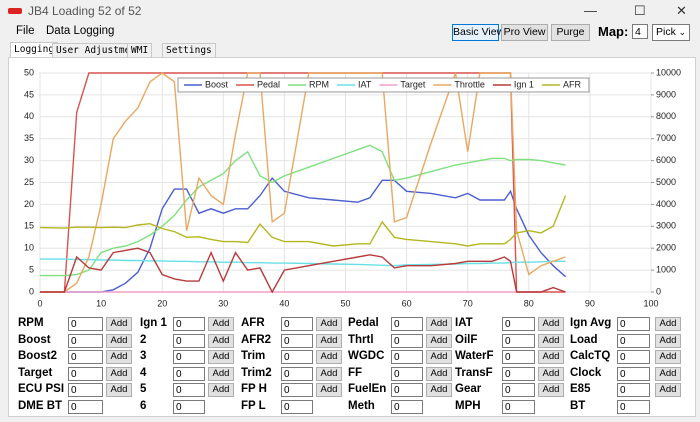 This screenshot has width=700, height=422. I want to click on x-tick-label: 10, so click(101, 303).